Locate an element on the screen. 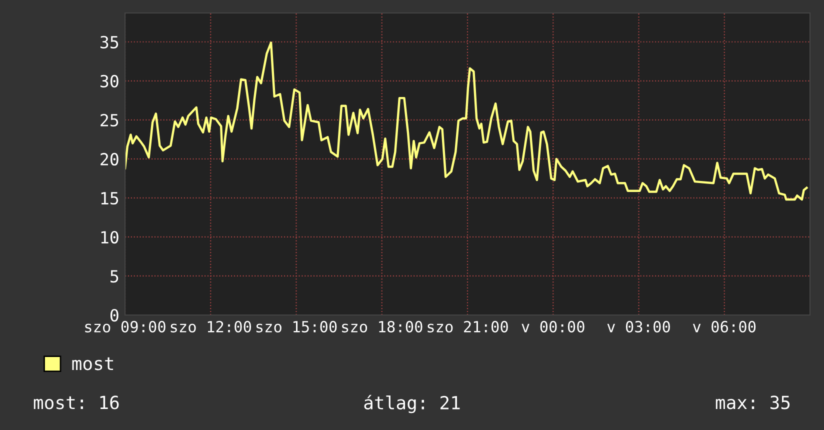 This screenshot has height=430, width=824. text: max: 35 is located at coordinates (753, 403).